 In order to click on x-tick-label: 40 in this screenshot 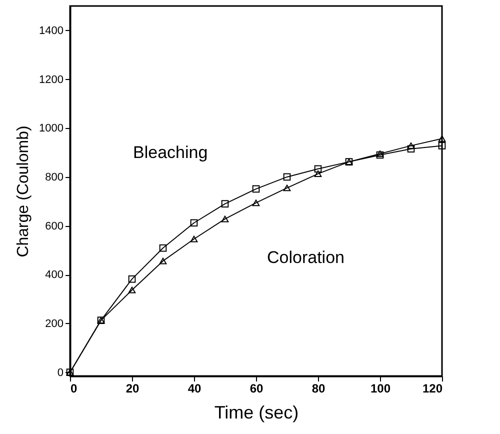, I will do `click(195, 389)`.